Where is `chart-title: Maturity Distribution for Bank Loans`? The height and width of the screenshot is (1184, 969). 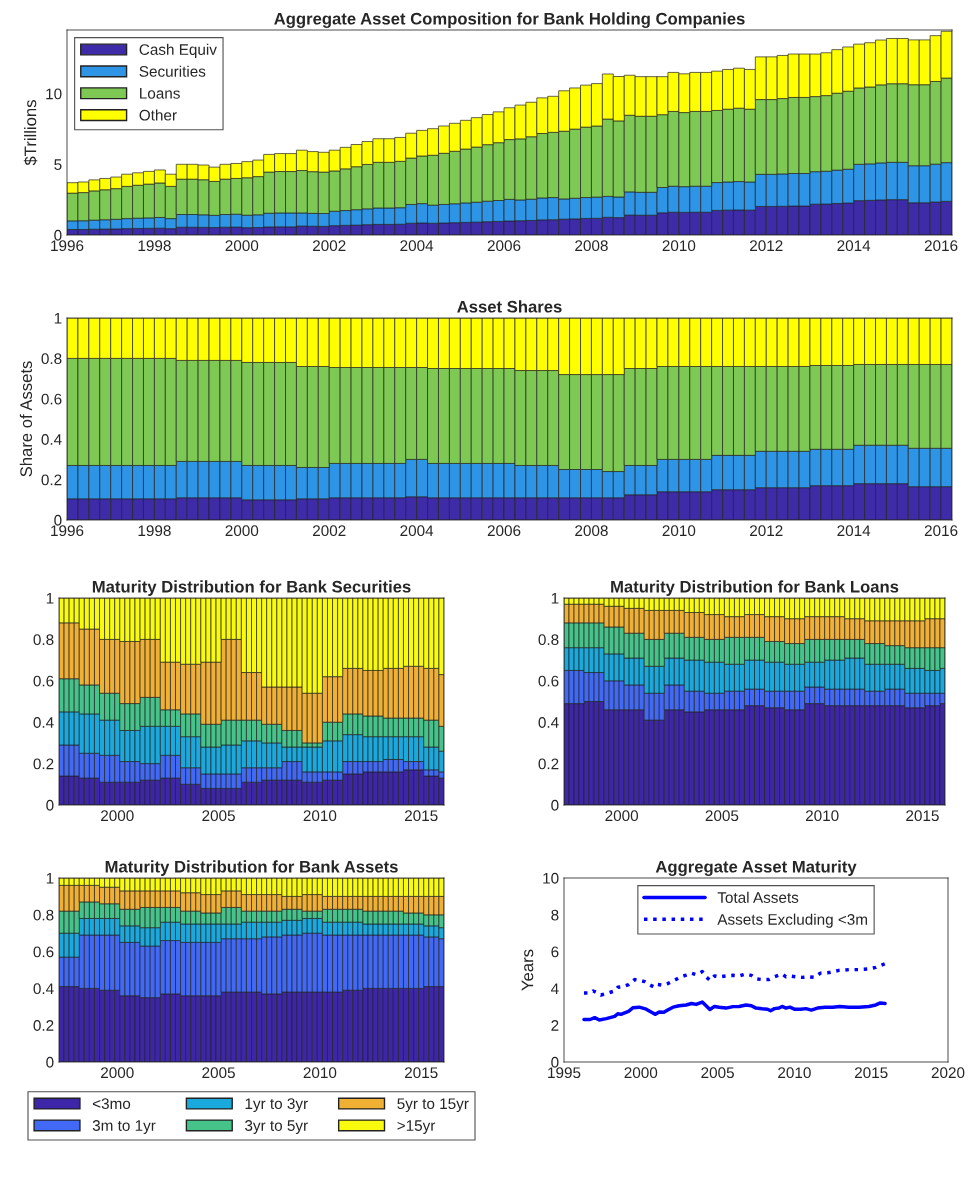 chart-title: Maturity Distribution for Bank Loans is located at coordinates (755, 588).